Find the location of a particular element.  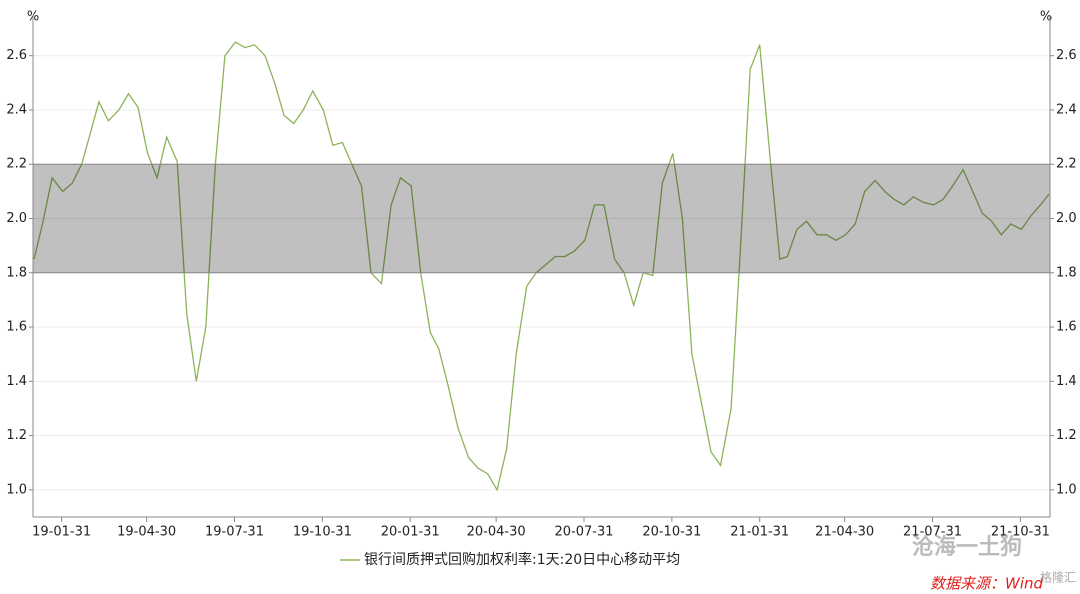

y2-tick-label: 1.2 is located at coordinates (1066, 435).